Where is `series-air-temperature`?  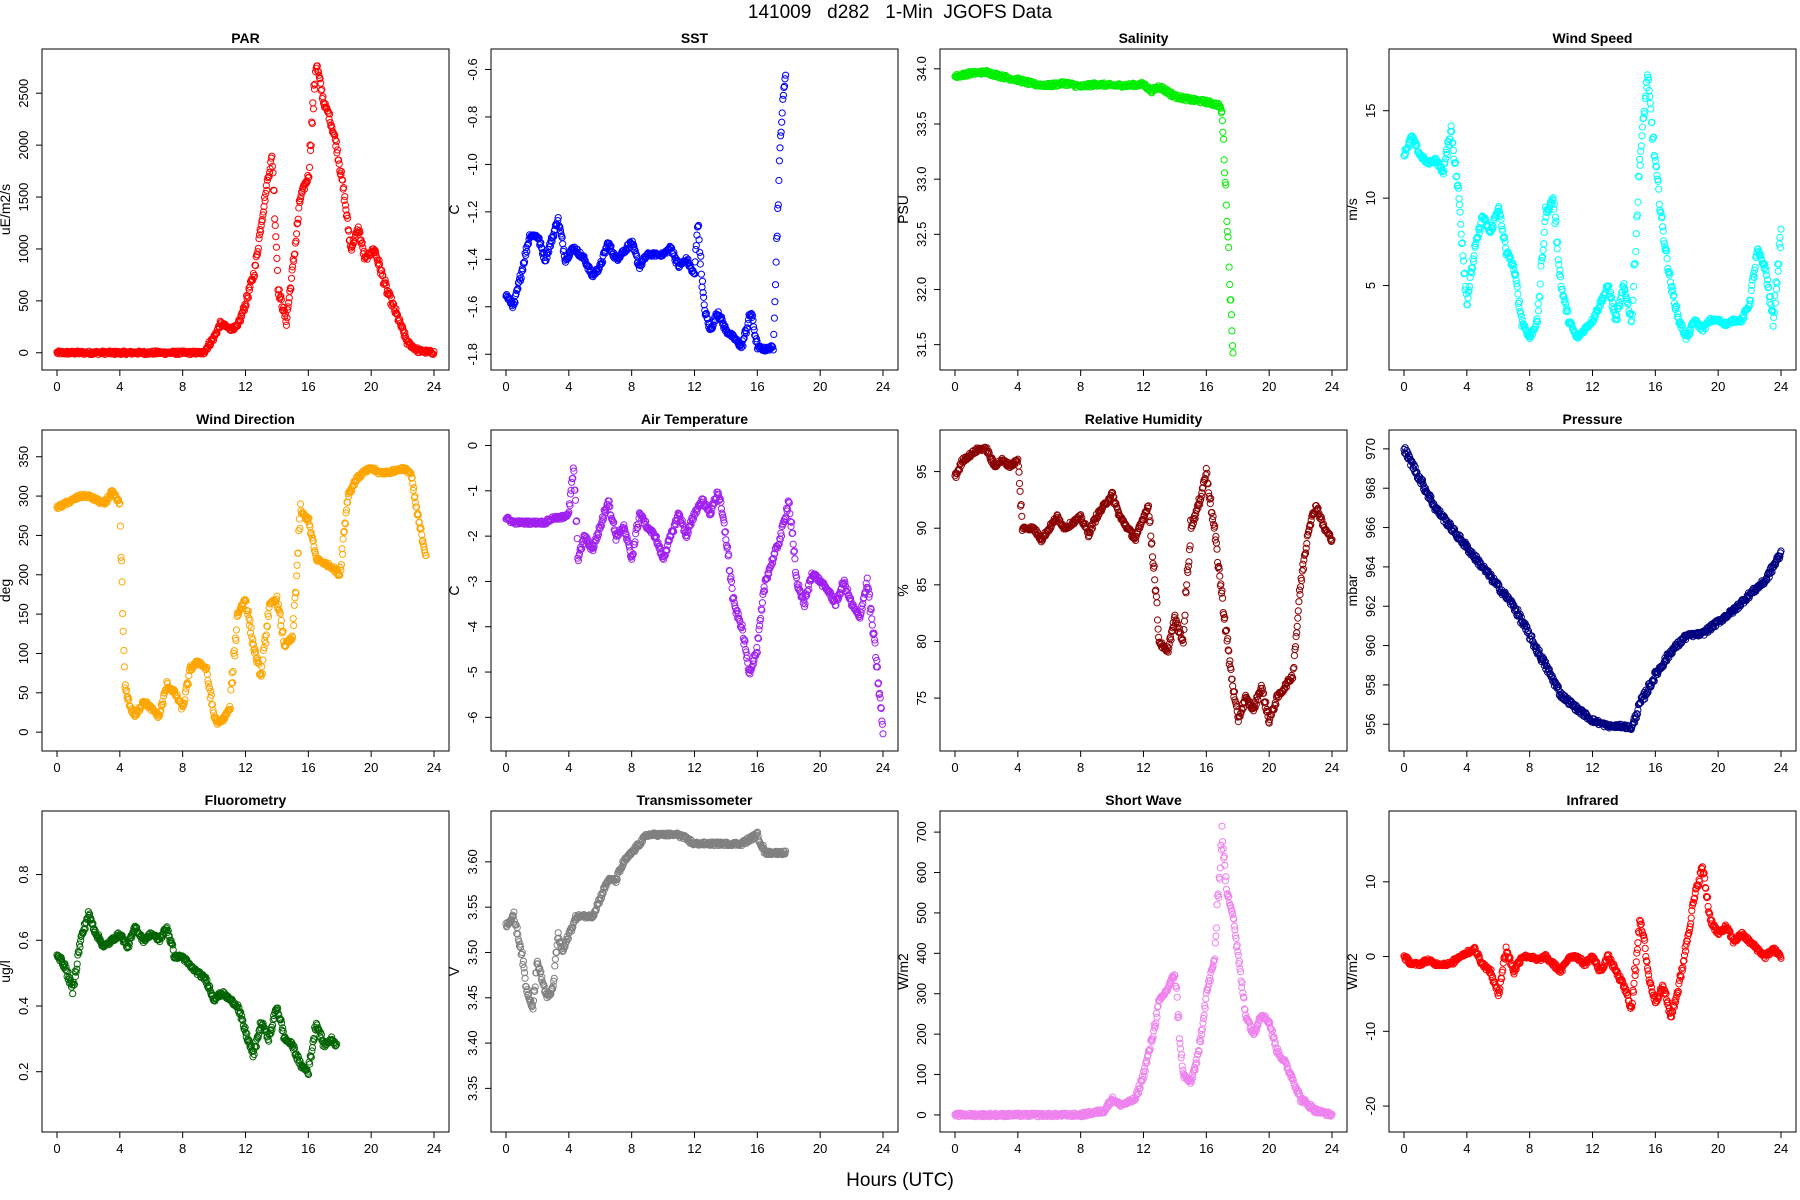
series-air-temperature is located at coordinates (694, 601).